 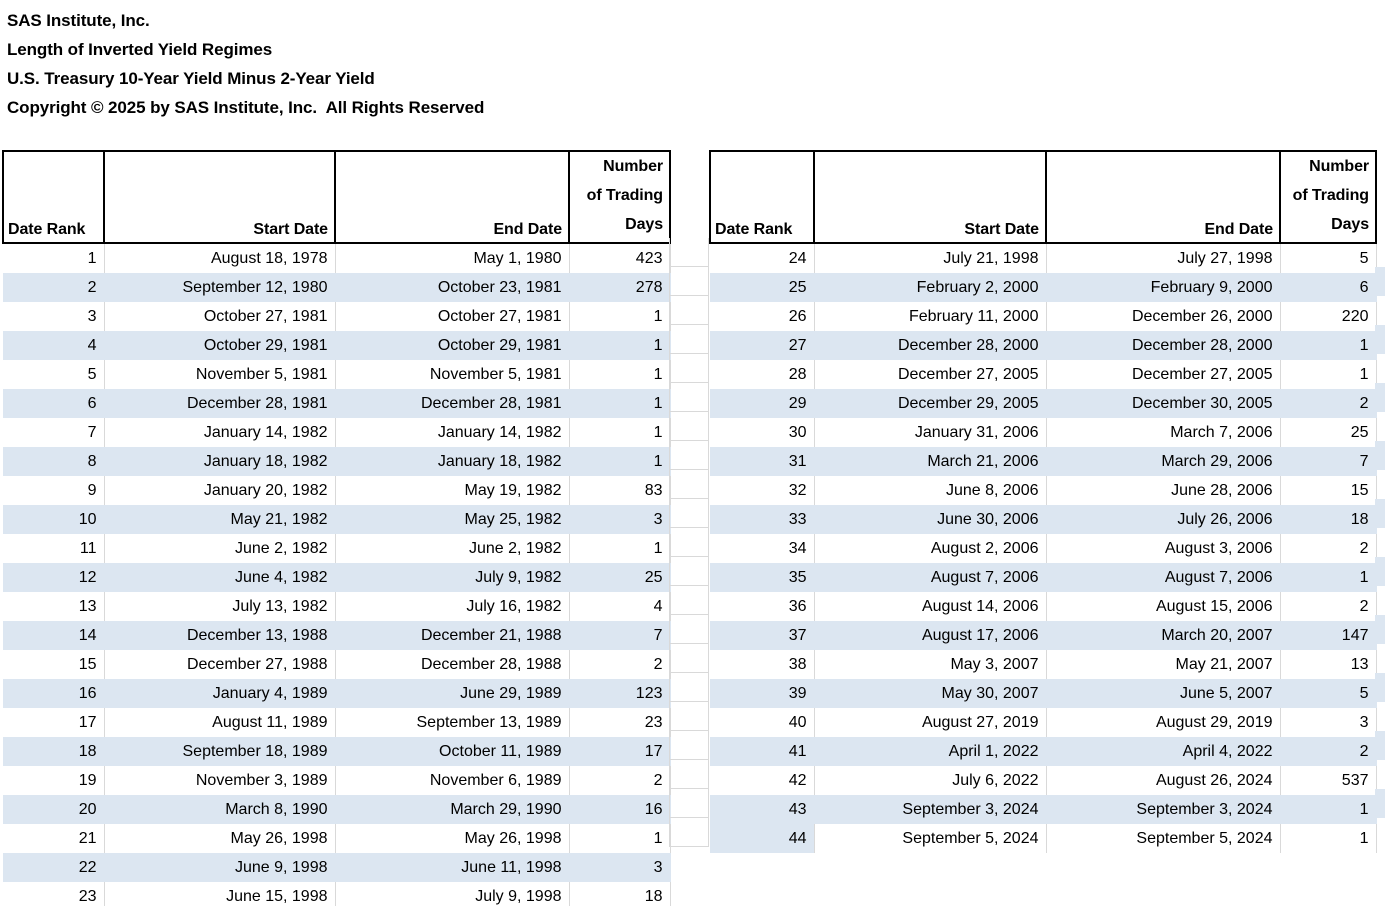 What do you see at coordinates (1328, 490) in the screenshot?
I see `trading-days-cell: 15` at bounding box center [1328, 490].